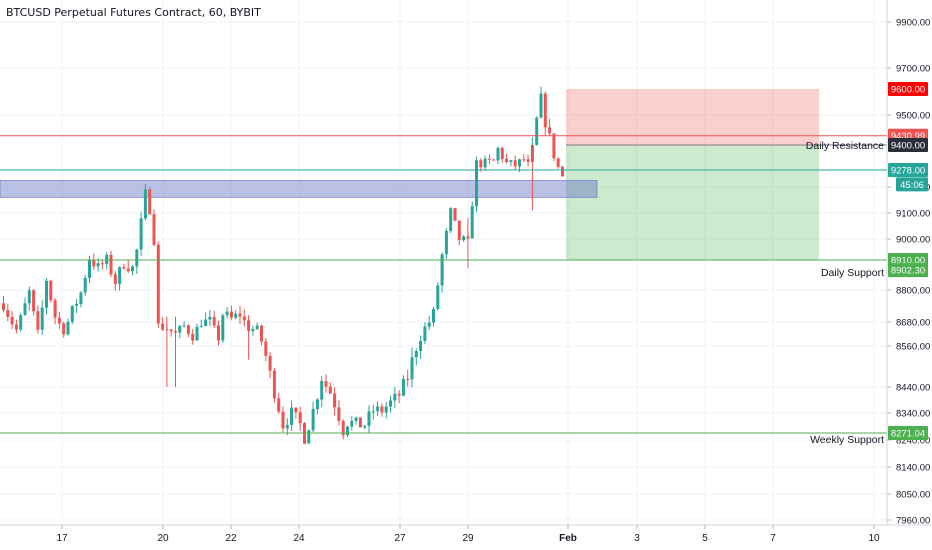 The image size is (932, 550). What do you see at coordinates (908, 90) in the screenshot?
I see `price-badge-text: 9600.00` at bounding box center [908, 90].